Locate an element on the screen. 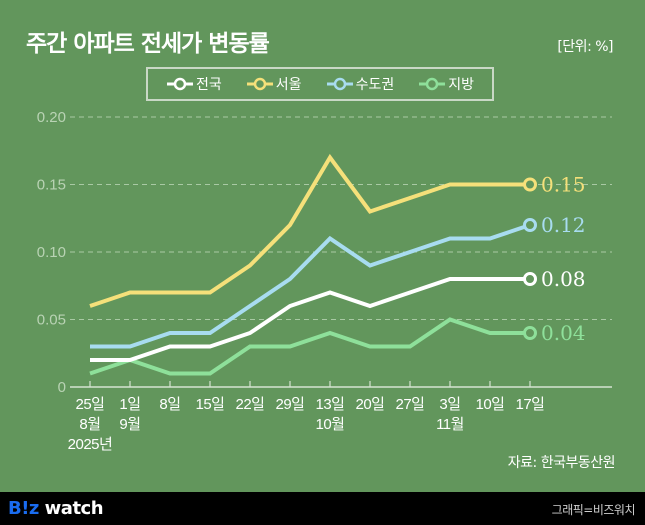 This screenshot has height=525, width=645. x-tick-label: 15일 is located at coordinates (210, 404).